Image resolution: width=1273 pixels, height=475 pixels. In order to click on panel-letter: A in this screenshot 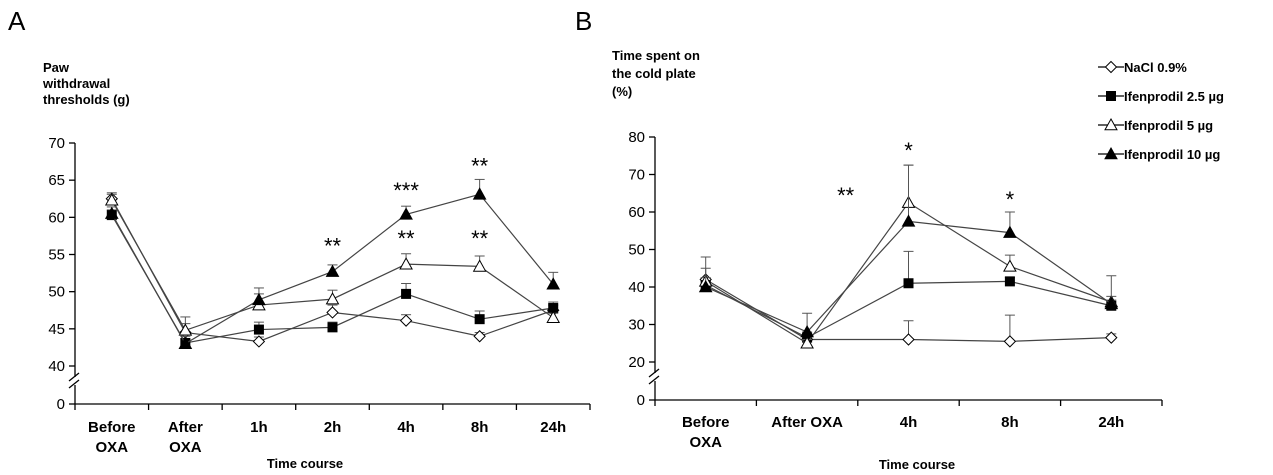, I will do `click(17, 21)`.